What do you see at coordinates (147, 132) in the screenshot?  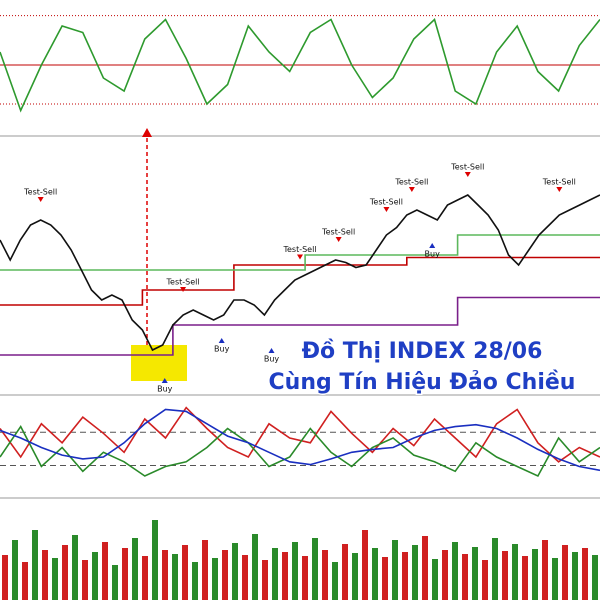 I see `arrow-head` at bounding box center [147, 132].